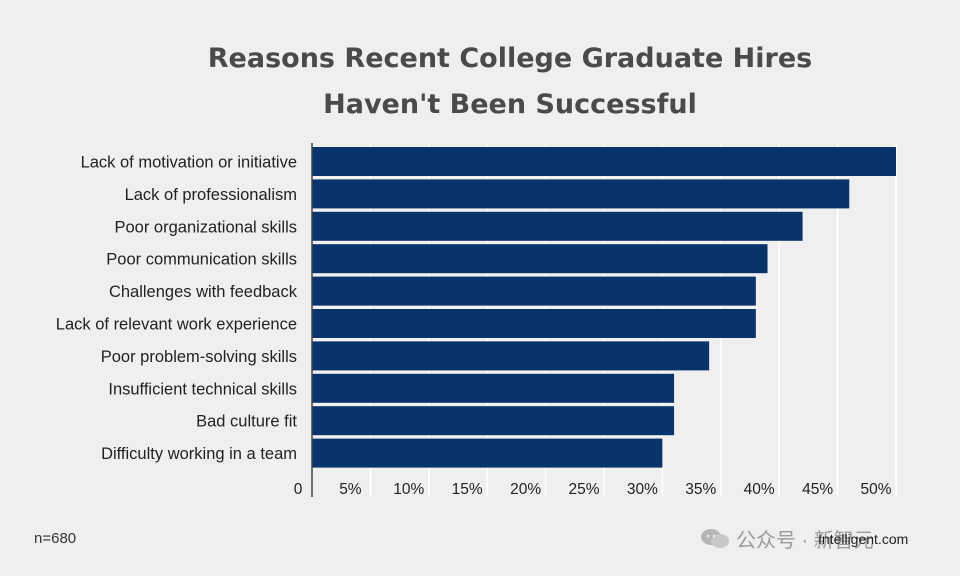 The height and width of the screenshot is (576, 960). What do you see at coordinates (510, 104) in the screenshot?
I see `chart-title-line-2: Haven't Been Successful` at bounding box center [510, 104].